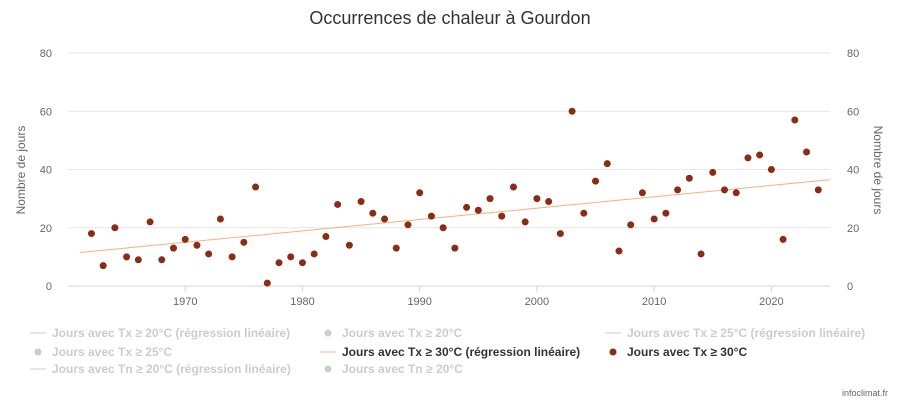  Describe the element at coordinates (112, 352) in the screenshot. I see `legend-label: Jours avec Tx ≥ 25°C` at that location.